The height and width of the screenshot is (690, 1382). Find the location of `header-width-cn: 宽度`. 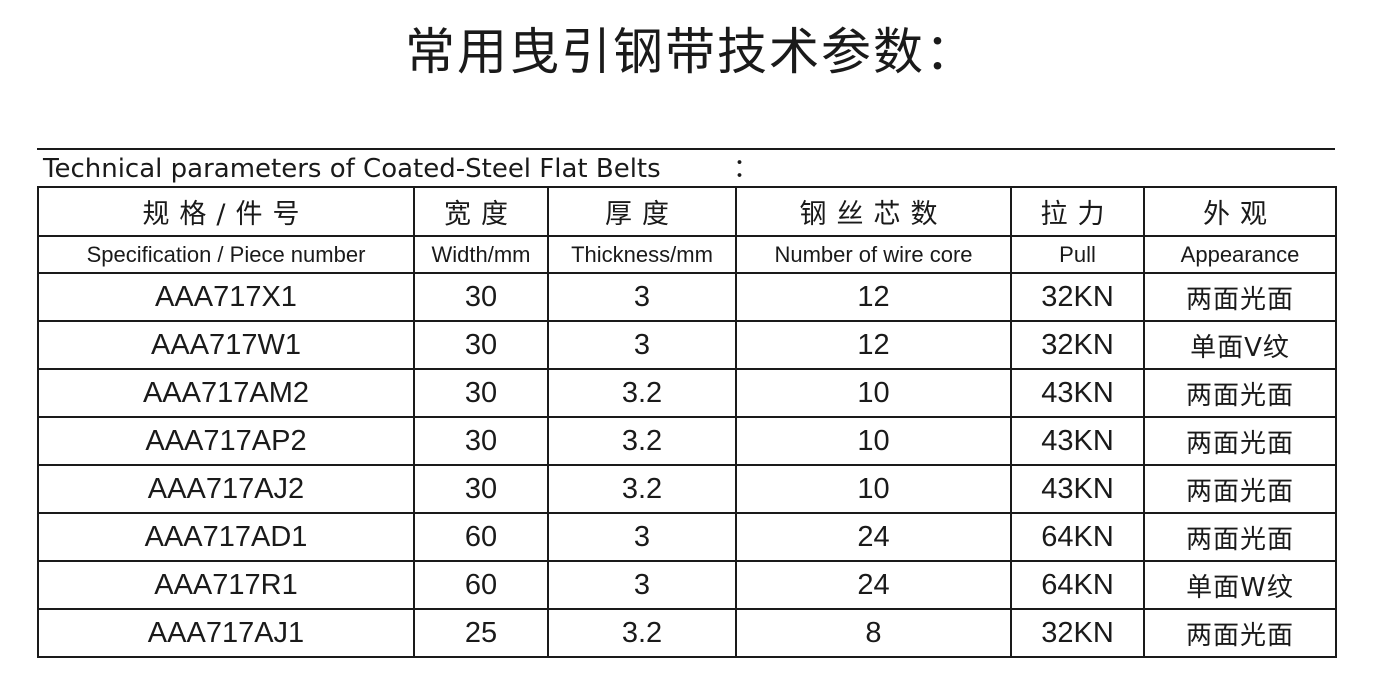

header-width-cn: 宽度 is located at coordinates (481, 211).